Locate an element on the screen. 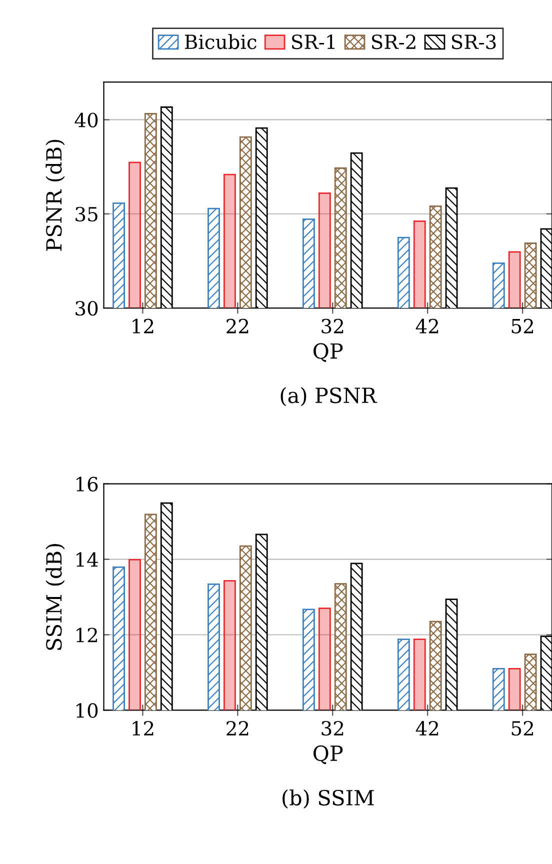  y-tick-label: 40 is located at coordinates (86, 120).